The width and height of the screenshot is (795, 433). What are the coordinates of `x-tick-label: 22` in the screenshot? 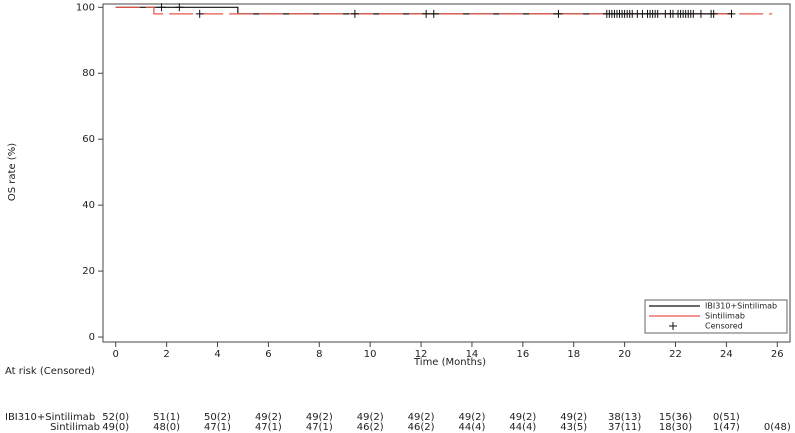 It's located at (675, 354).